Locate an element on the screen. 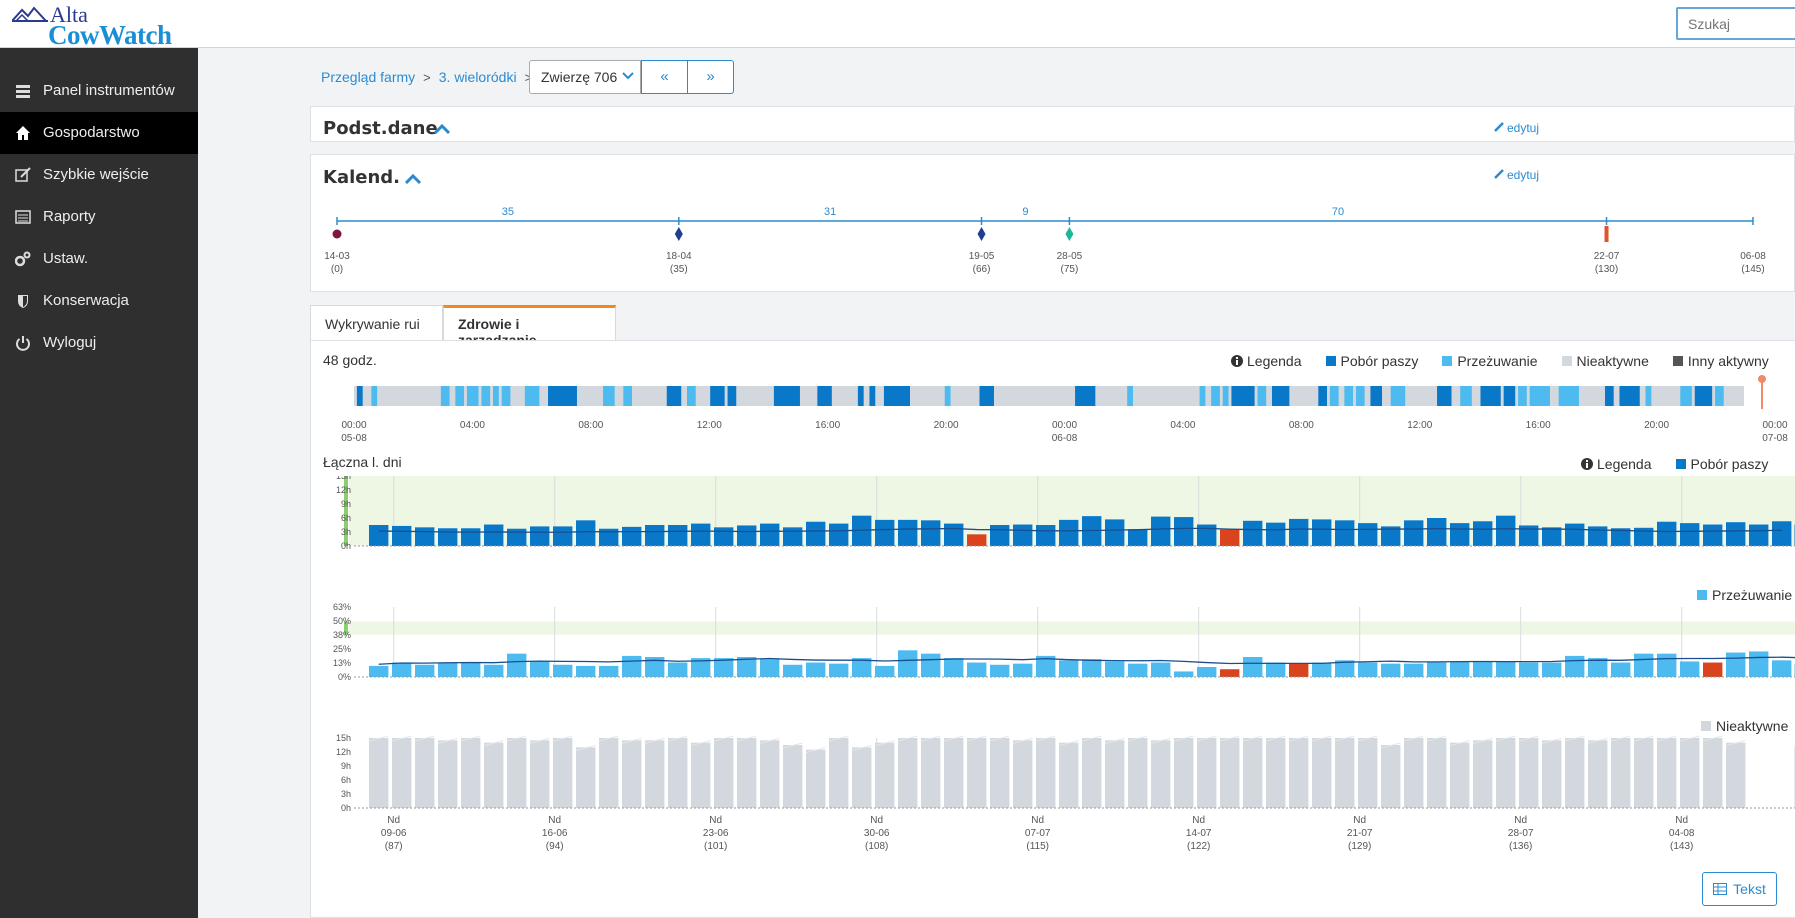  legend-info-button: Legenda is located at coordinates (1266, 361).